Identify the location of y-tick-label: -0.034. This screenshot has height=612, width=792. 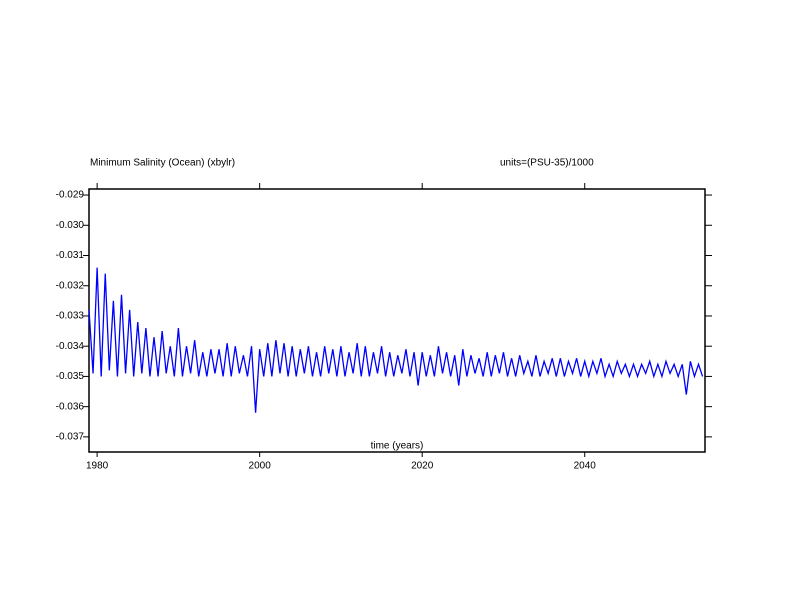
(70, 346).